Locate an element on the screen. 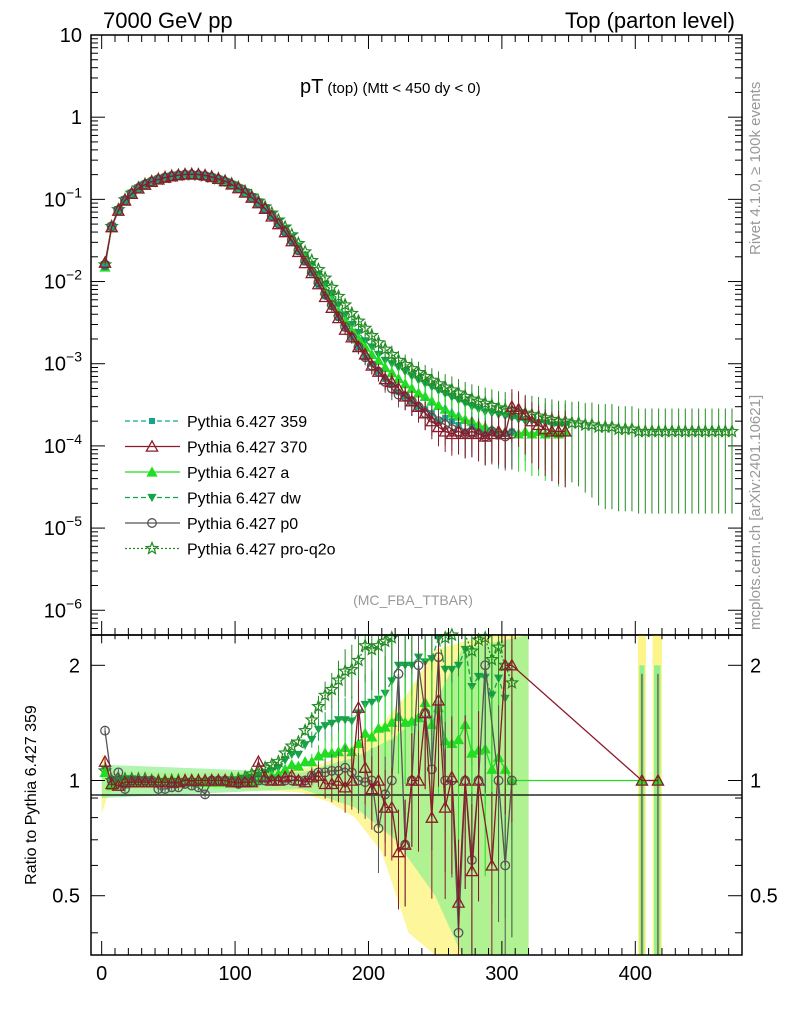  y-tick-label-exponent: −2 is located at coordinates (74, 275).